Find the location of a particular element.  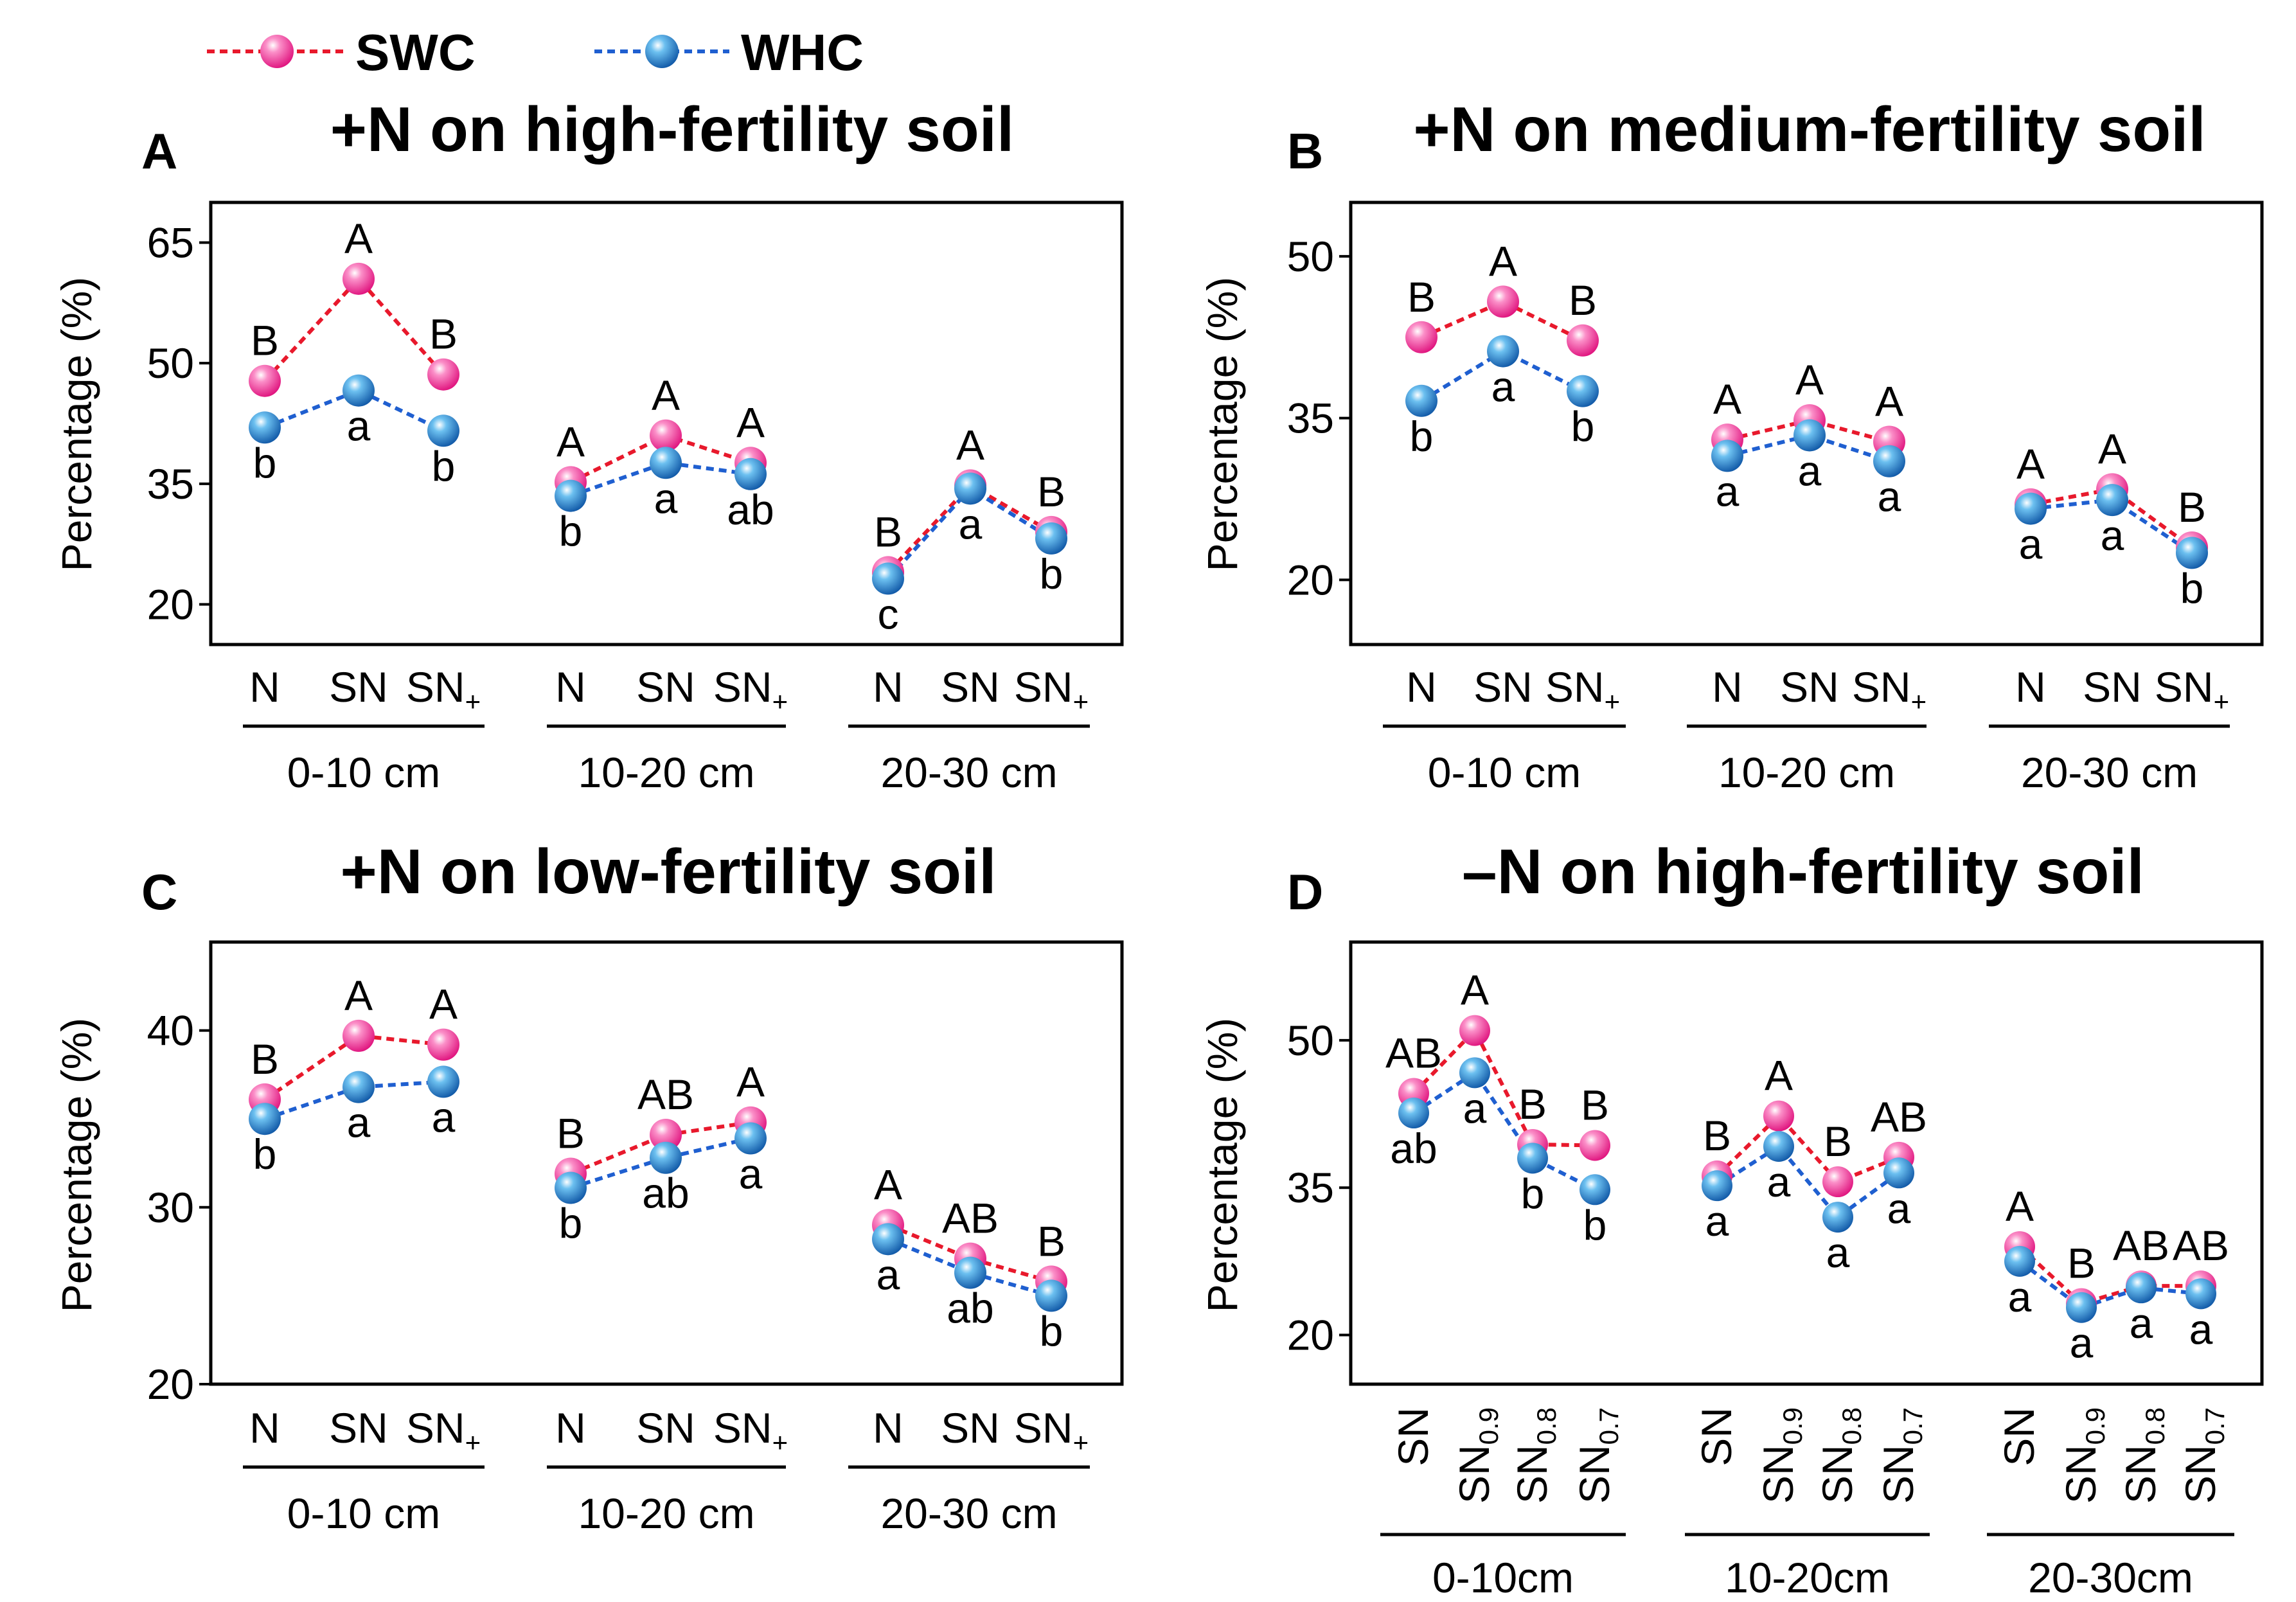

y-tick-label: 65 is located at coordinates (170, 243).